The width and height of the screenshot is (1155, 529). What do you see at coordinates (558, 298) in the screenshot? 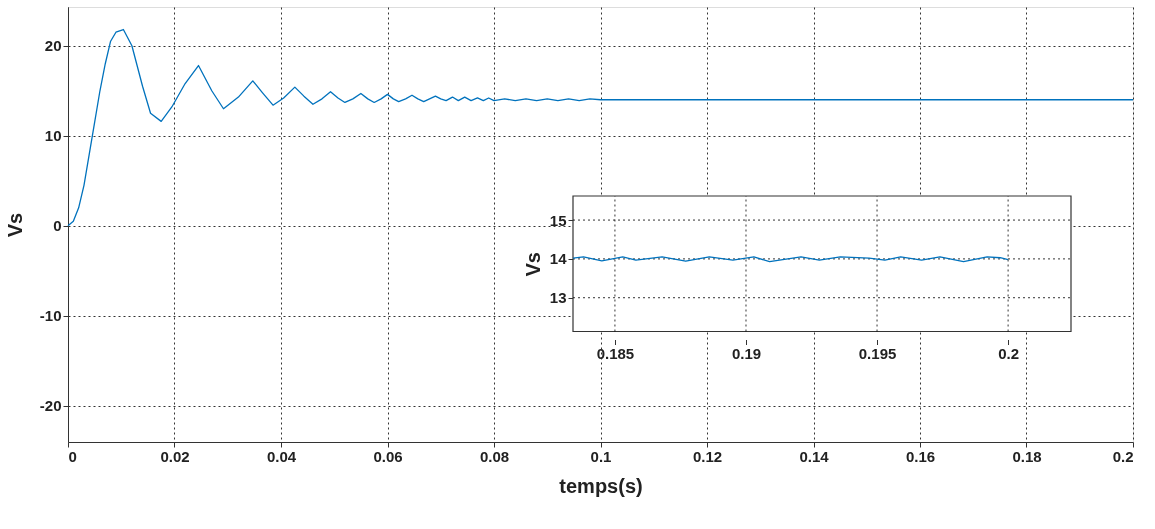
I see `y-tick-label: 13` at bounding box center [558, 298].